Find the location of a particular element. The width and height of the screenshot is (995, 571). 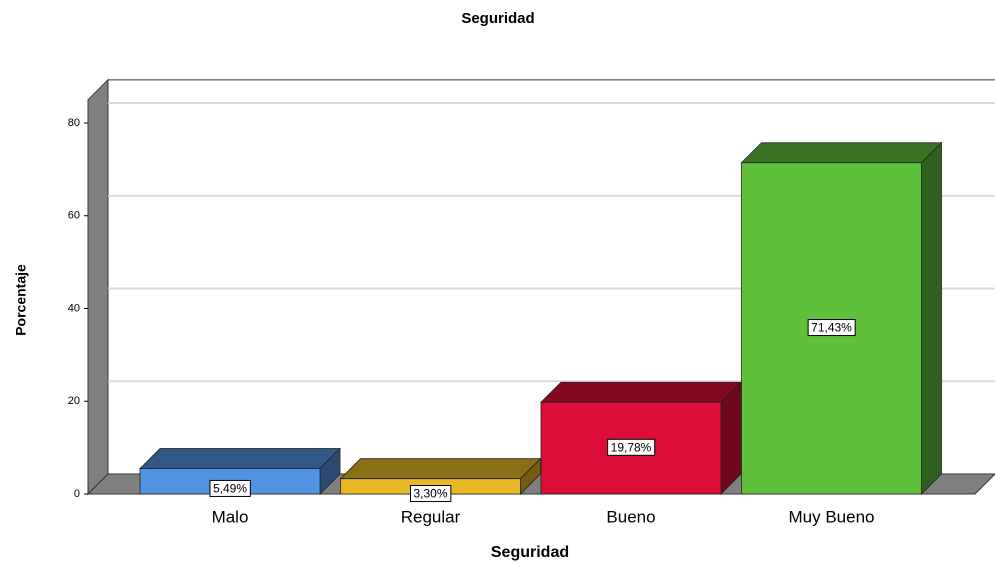

x-tick-label: Regular is located at coordinates (431, 516).